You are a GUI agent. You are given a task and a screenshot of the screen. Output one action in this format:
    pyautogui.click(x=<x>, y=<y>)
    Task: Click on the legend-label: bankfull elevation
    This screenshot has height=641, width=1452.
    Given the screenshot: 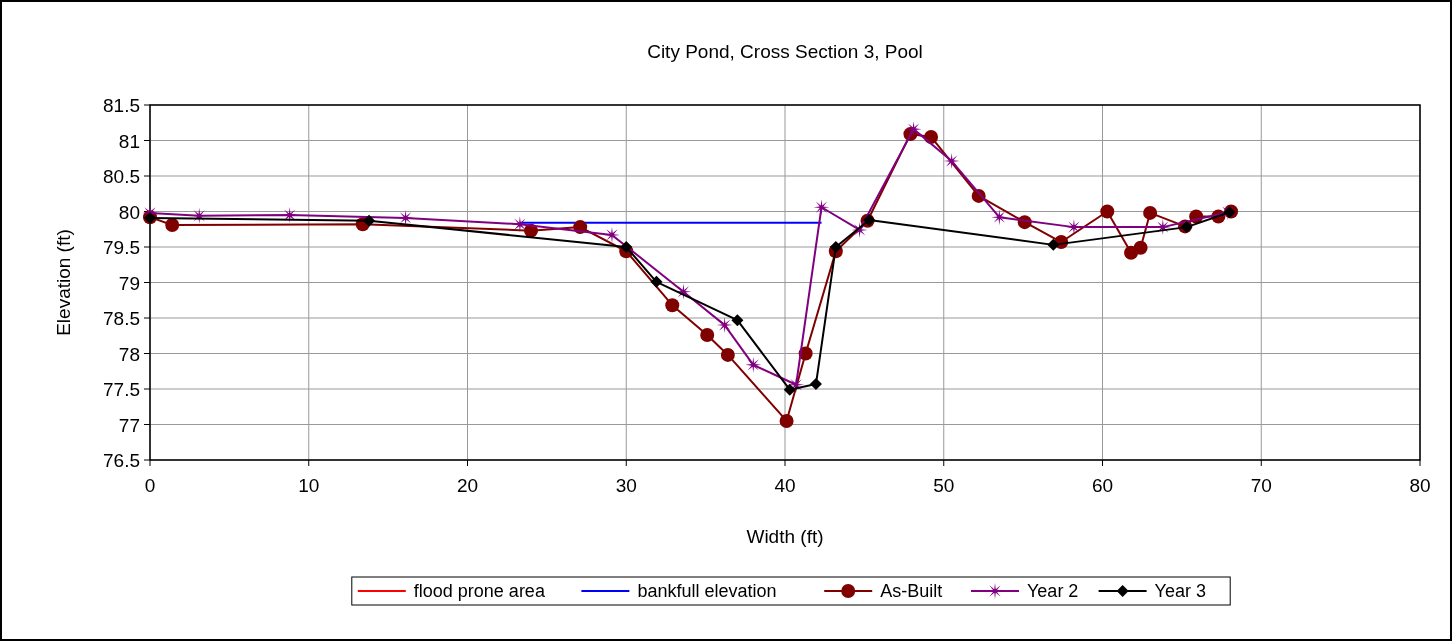 What is the action you would take?
    pyautogui.click(x=707, y=591)
    